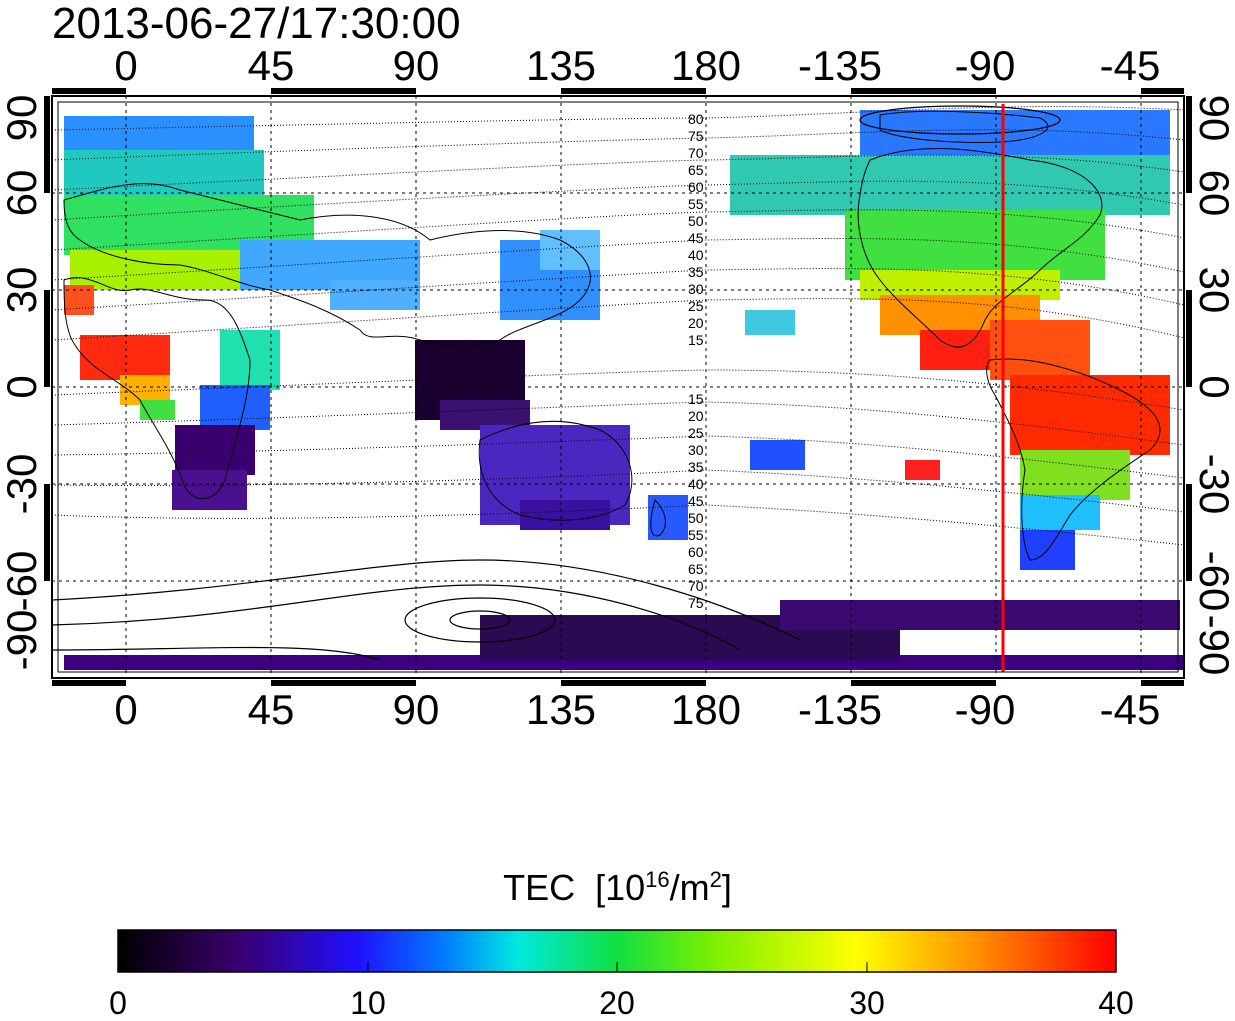 This screenshot has width=1235, height=1021. Describe the element at coordinates (617, 967) in the screenshot. I see `colorbar-ticks` at that location.